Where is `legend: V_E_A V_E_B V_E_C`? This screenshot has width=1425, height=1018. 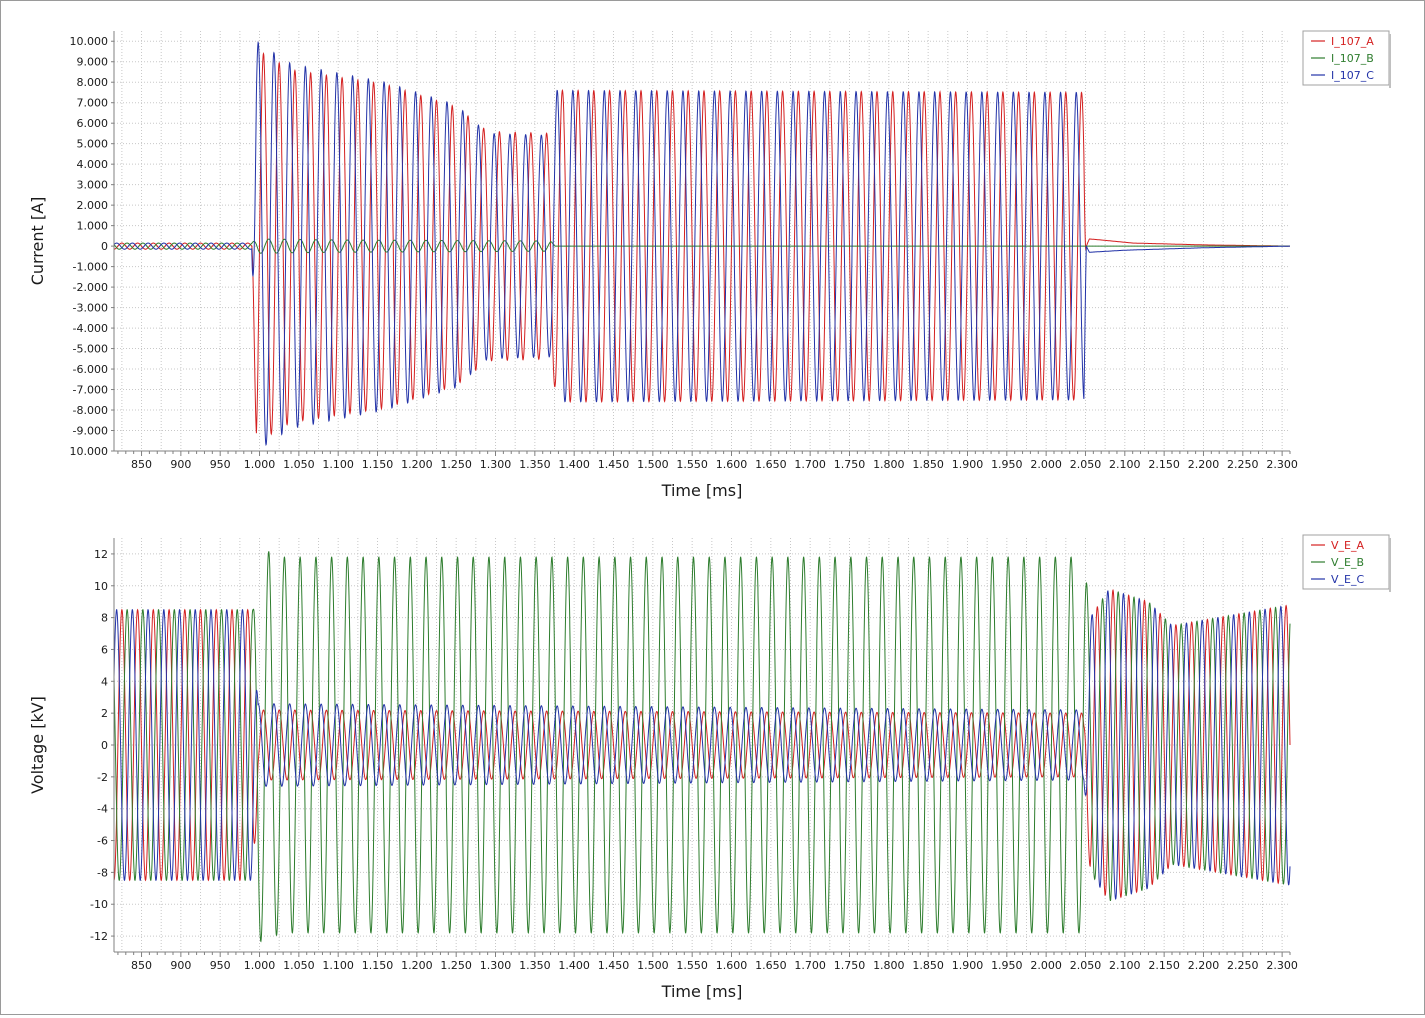
legend: V_E_A V_E_B V_E_C is located at coordinates (1346, 563).